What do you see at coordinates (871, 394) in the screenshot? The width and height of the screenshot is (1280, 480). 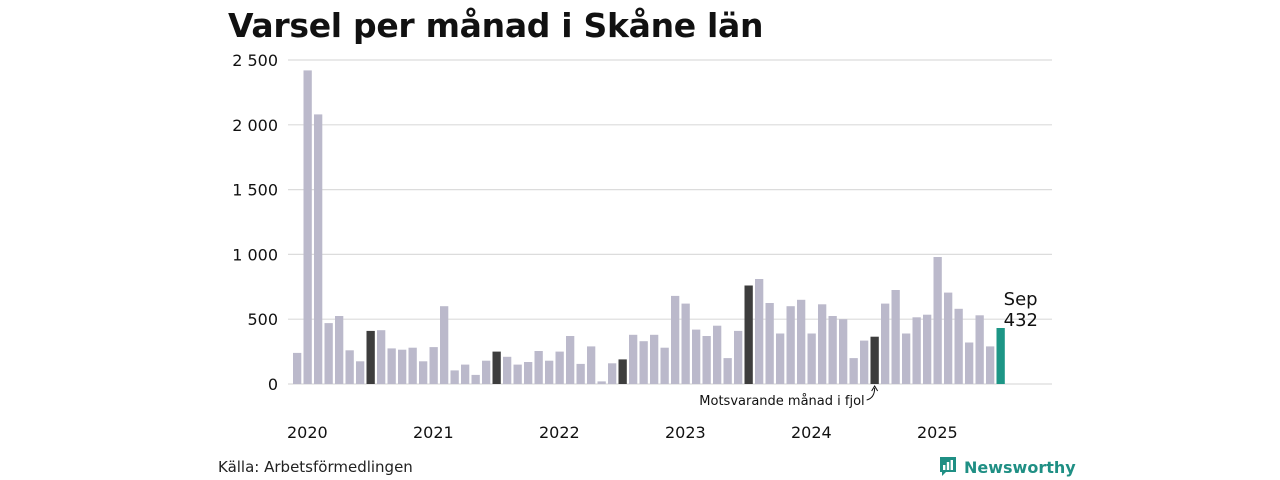 I see `annotation-arrow` at bounding box center [871, 394].